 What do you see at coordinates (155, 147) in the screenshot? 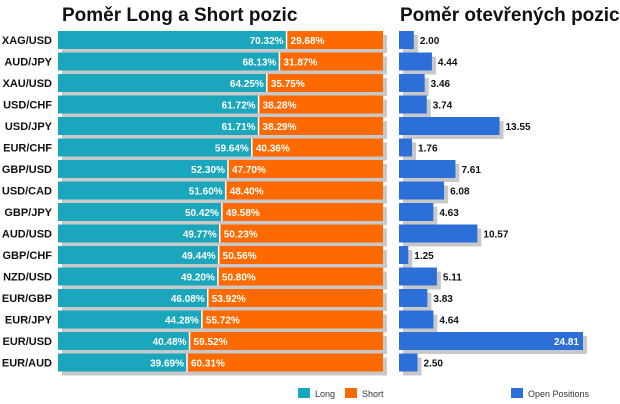
I see `long-bar-eur-chf` at bounding box center [155, 147].